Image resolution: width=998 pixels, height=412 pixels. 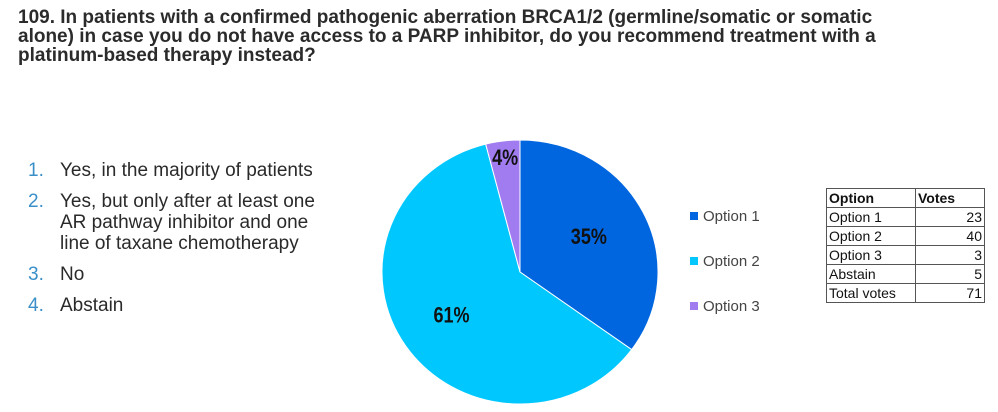 I want to click on legend-item: Option 2, so click(x=725, y=261).